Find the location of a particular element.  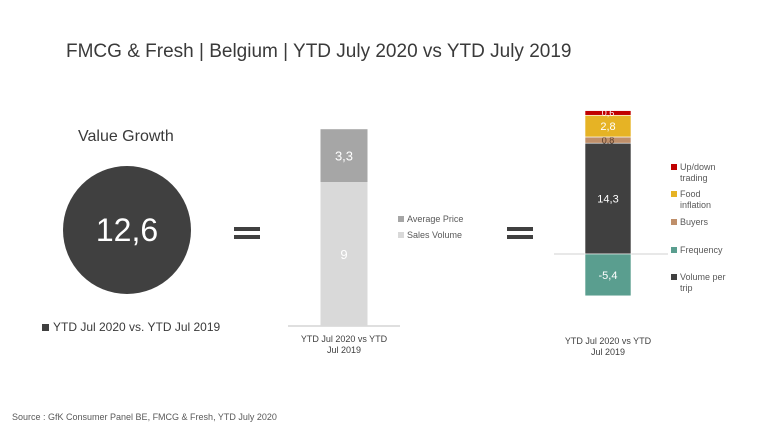

value-growth-circle: 12,6 is located at coordinates (127, 230).